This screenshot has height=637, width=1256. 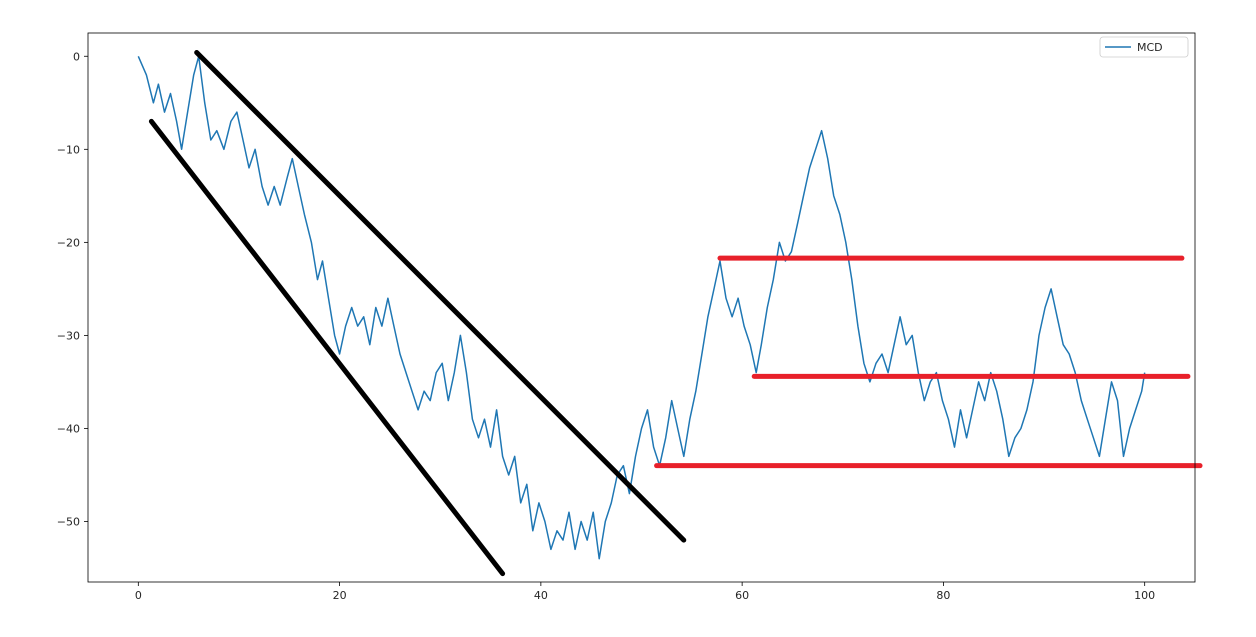 I want to click on legend-box, so click(x=1144, y=47).